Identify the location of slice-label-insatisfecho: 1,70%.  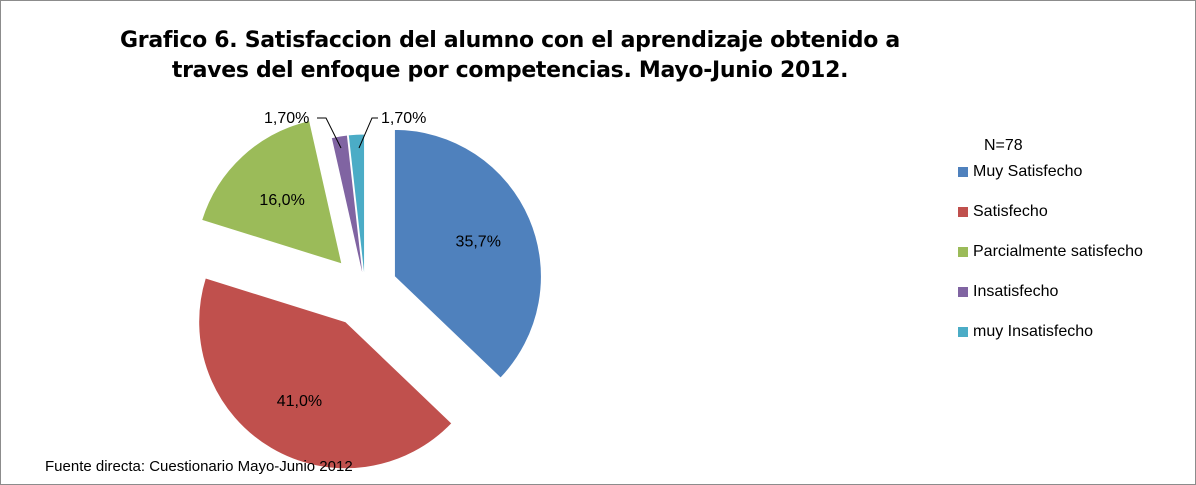
(286, 118).